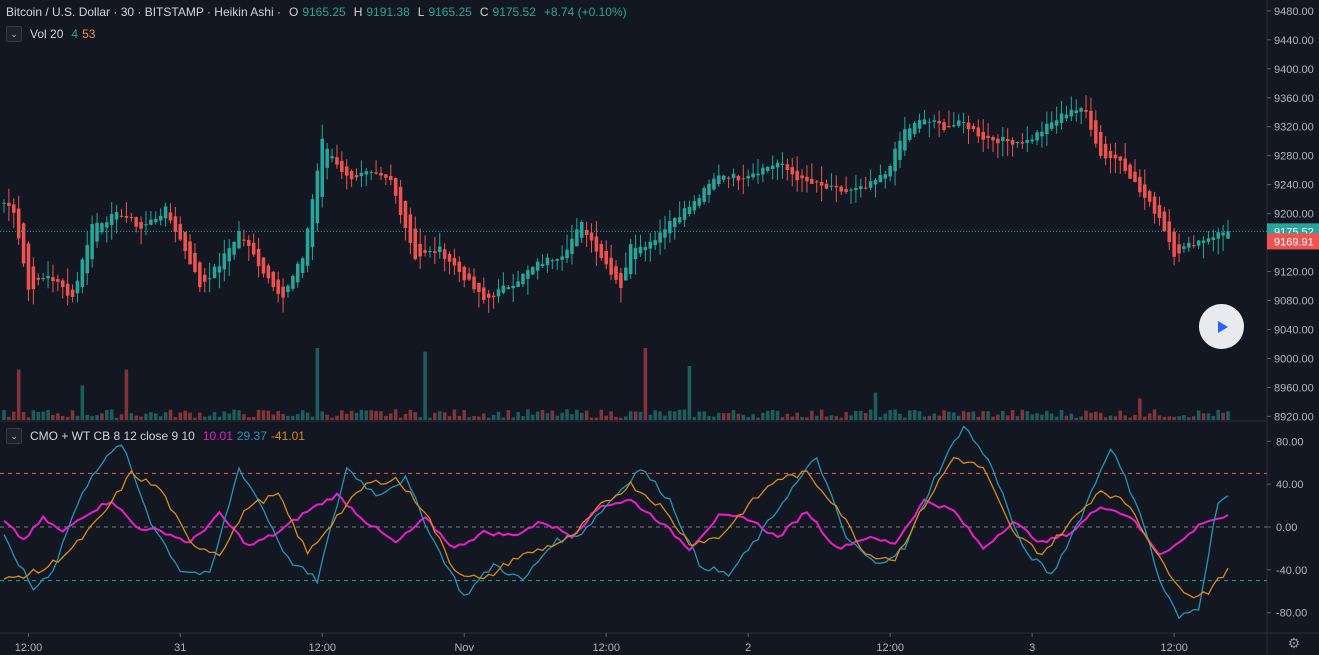 The height and width of the screenshot is (655, 1319). I want to click on indicator-series-cmo, so click(616, 524).